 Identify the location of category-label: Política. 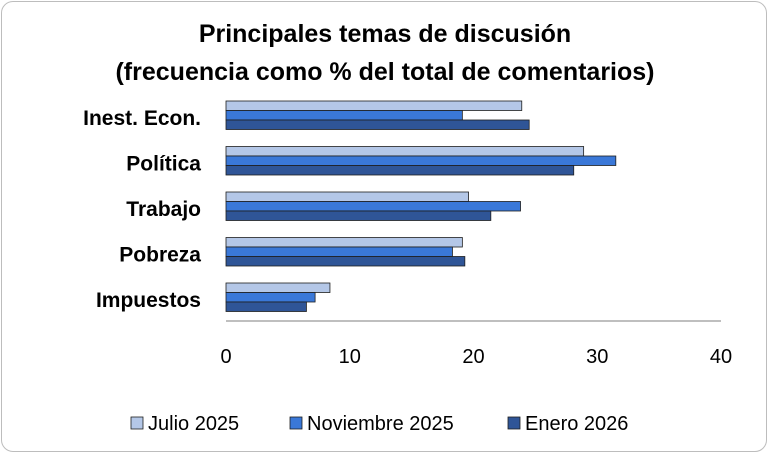
(163, 164).